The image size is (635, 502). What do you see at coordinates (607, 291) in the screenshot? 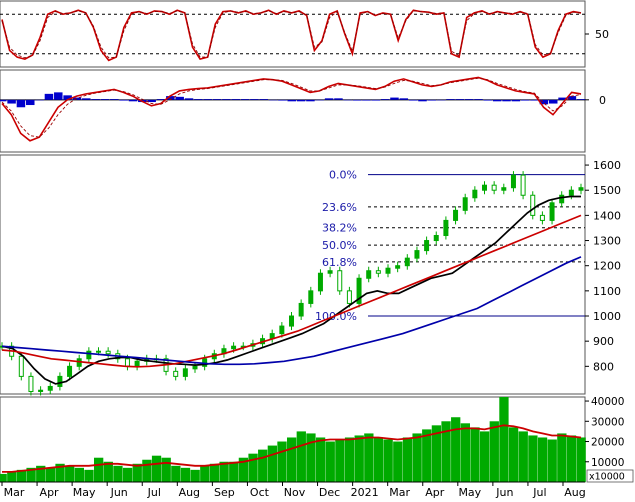
I see `price-tick-label-3: 1100` at bounding box center [607, 291].